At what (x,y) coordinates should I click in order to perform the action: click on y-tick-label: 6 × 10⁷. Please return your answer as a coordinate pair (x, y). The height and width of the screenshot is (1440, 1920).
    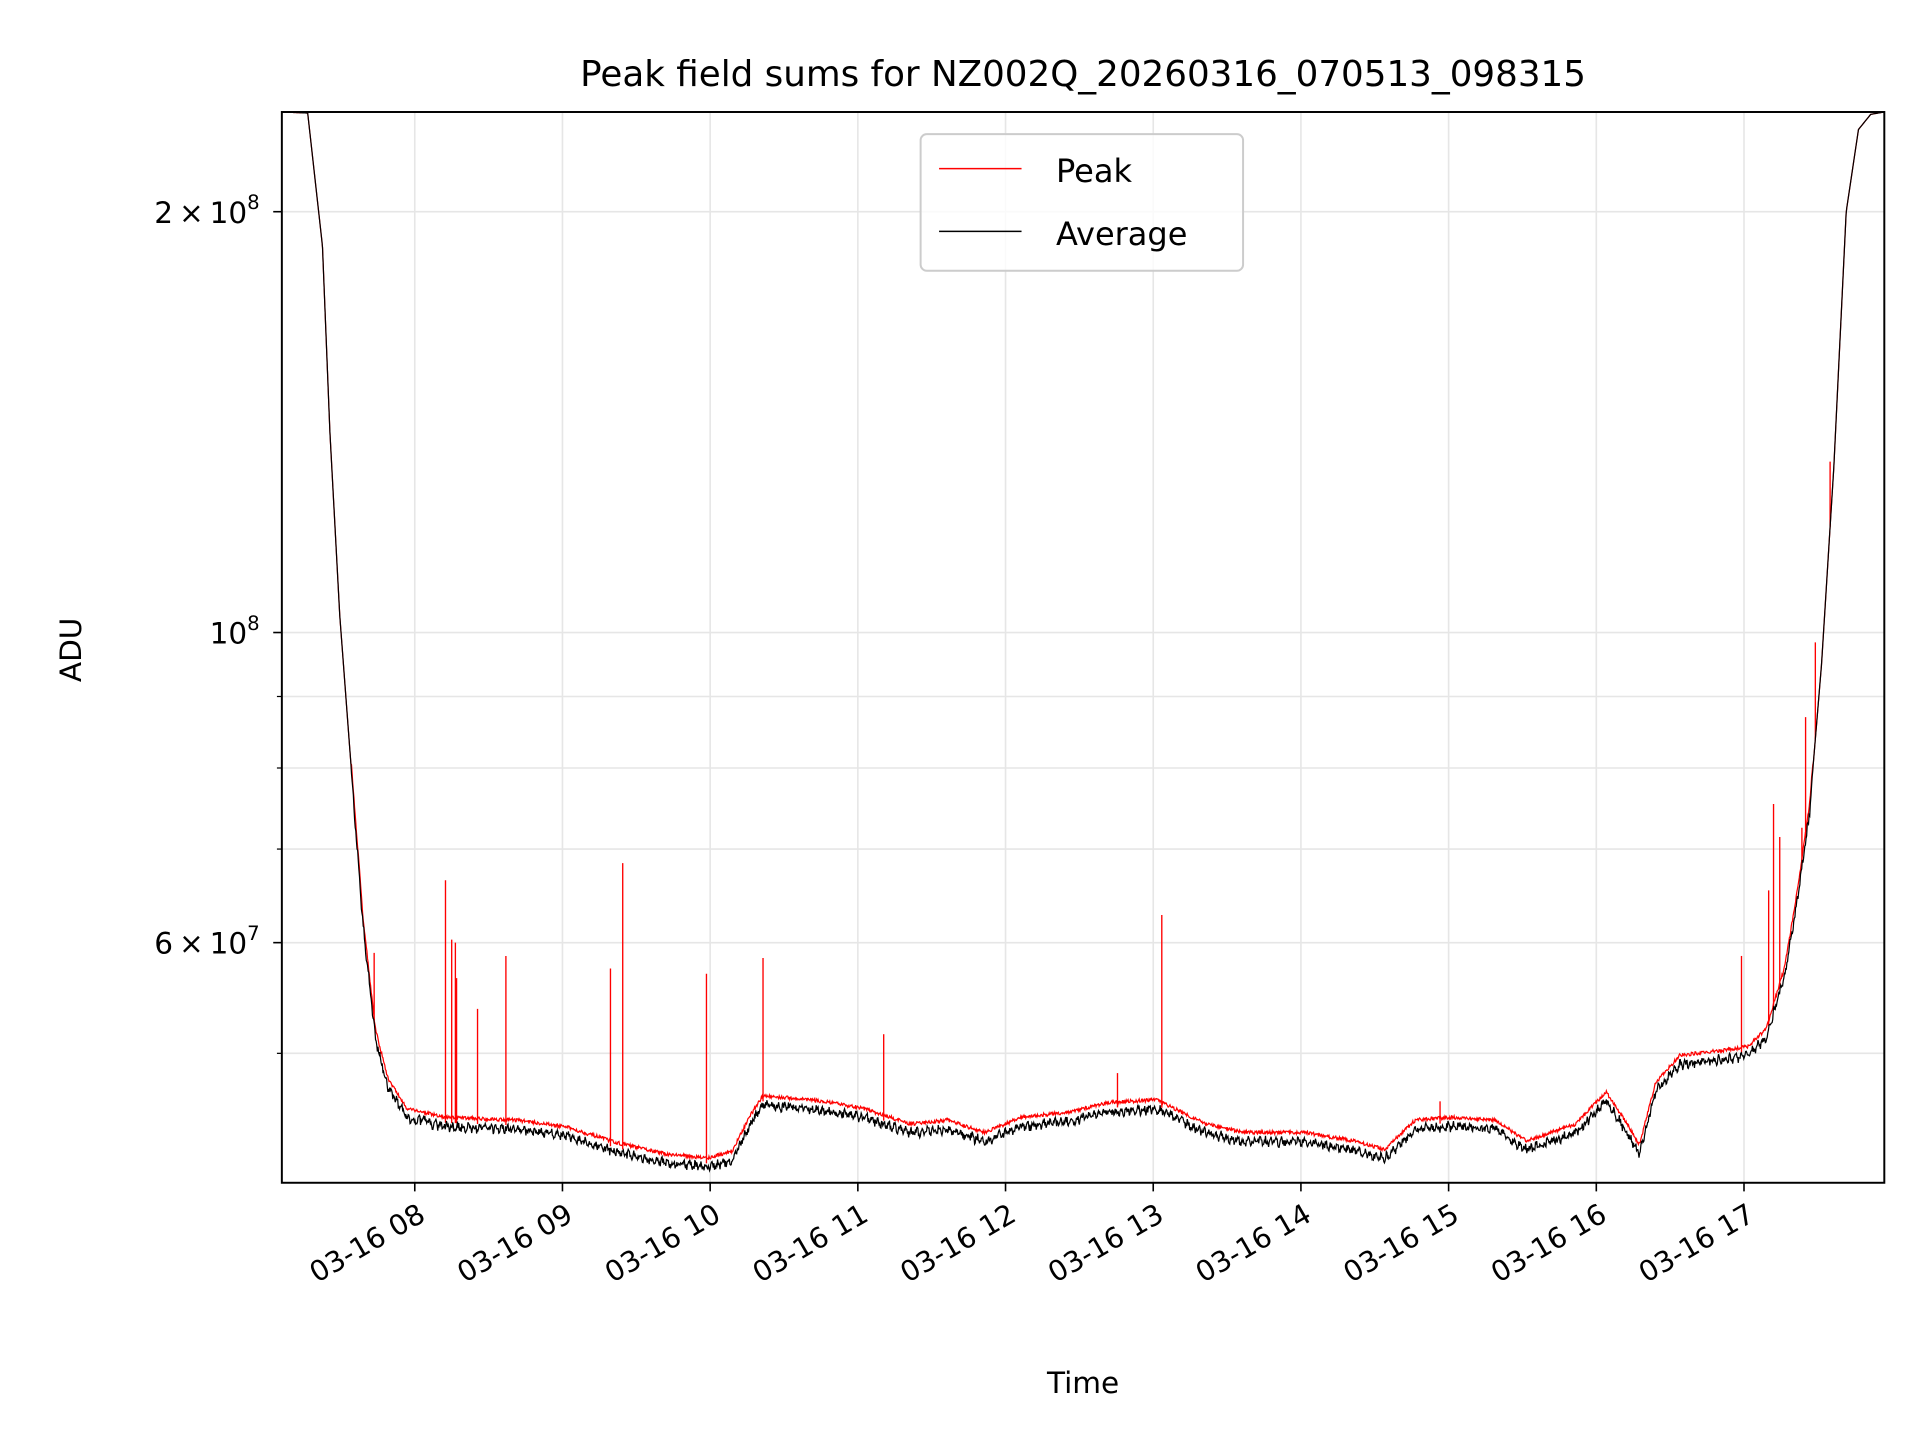
    Looking at the image, I should click on (206, 941).